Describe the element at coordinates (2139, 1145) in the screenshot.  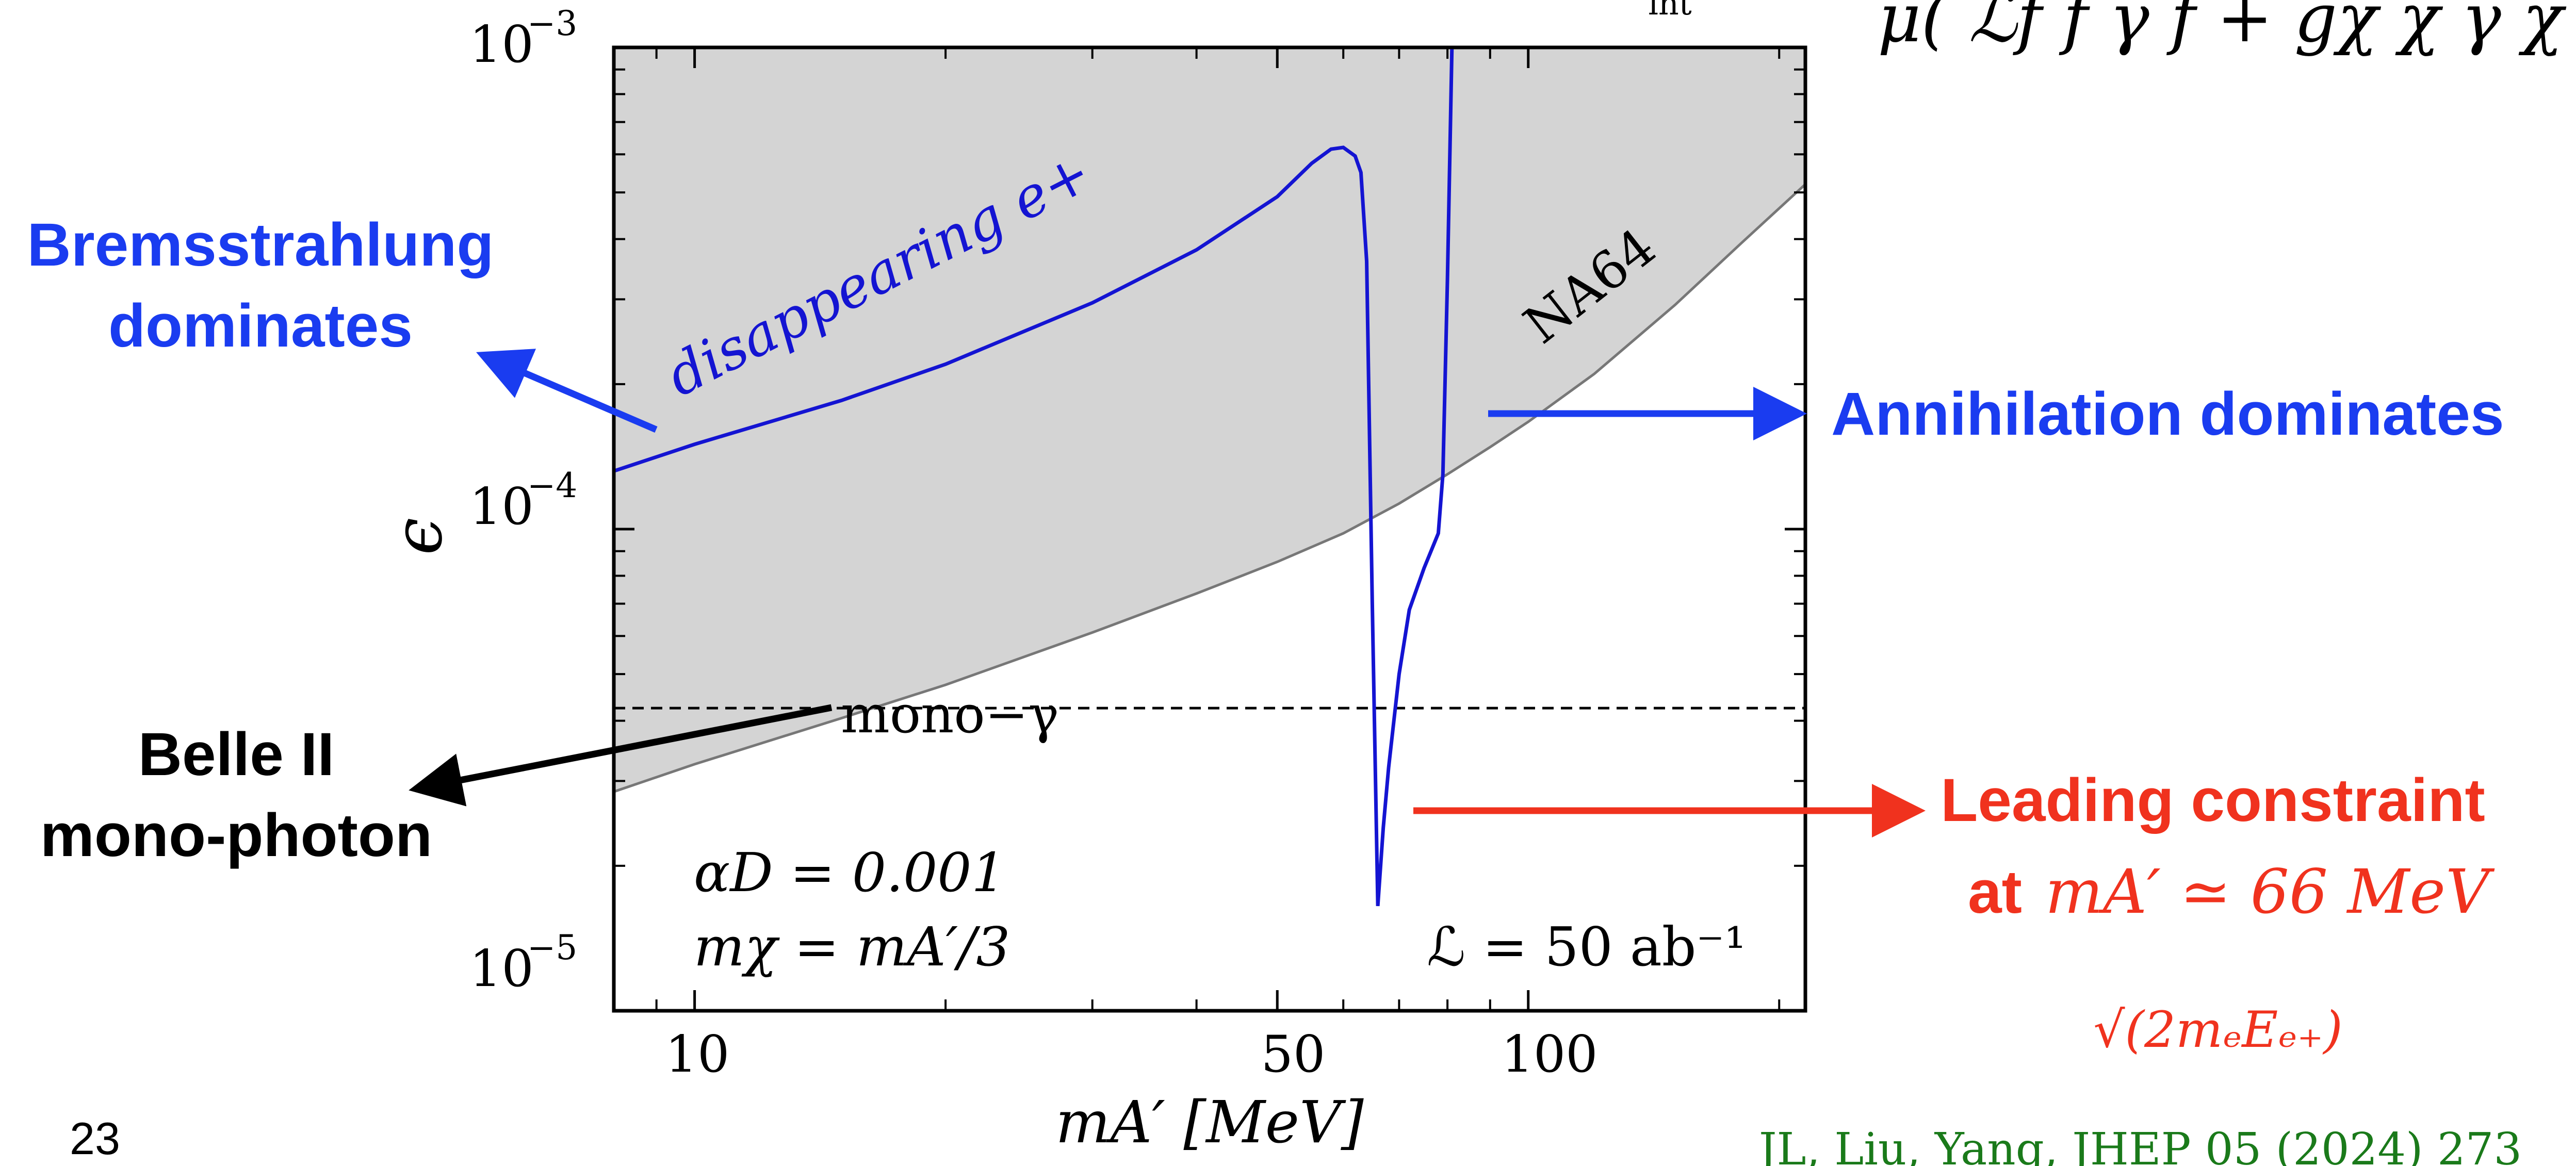
I see `citation: JL, Liu, Yang, JHEP 05 (2024) 273` at that location.